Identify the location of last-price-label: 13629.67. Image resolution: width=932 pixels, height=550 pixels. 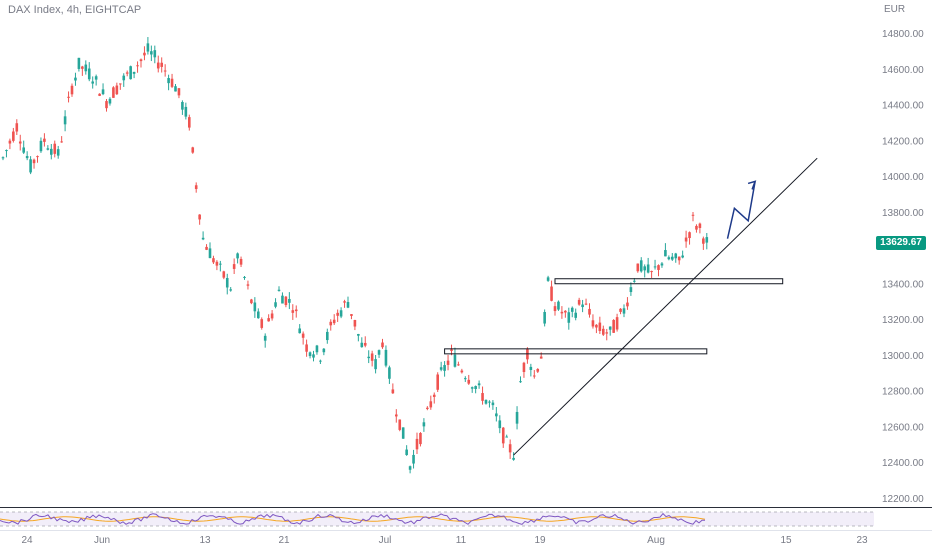
(901, 243).